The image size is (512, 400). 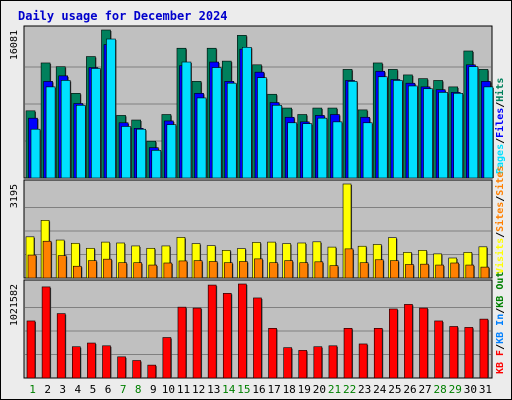 What do you see at coordinates (485, 389) in the screenshot?
I see `x-tick-label: 31` at bounding box center [485, 389].